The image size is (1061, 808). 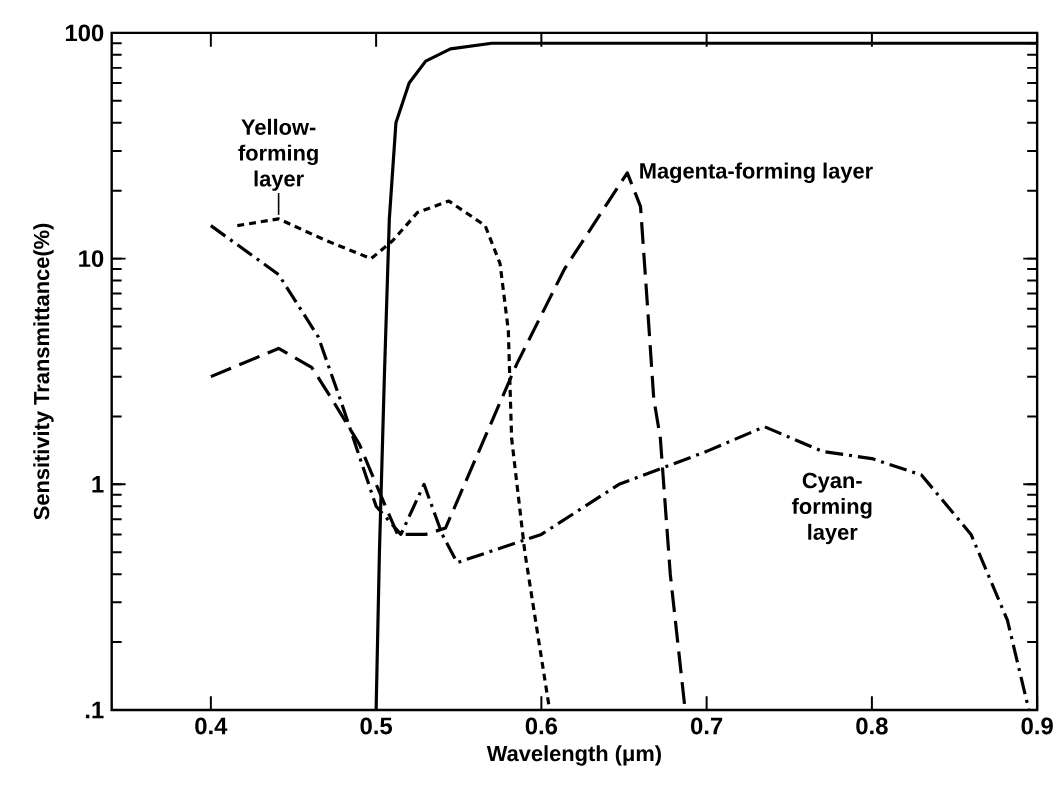 I want to click on x-tick-label: 0.9, so click(x=1037, y=726).